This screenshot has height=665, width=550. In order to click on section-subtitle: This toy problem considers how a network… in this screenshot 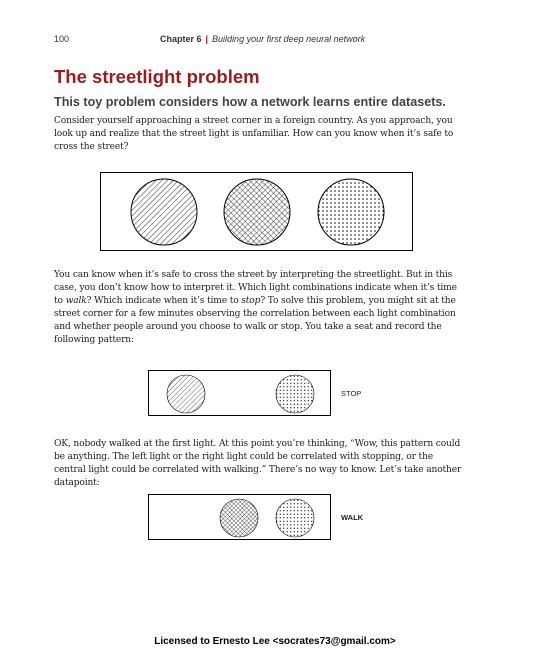, I will do `click(250, 102)`.